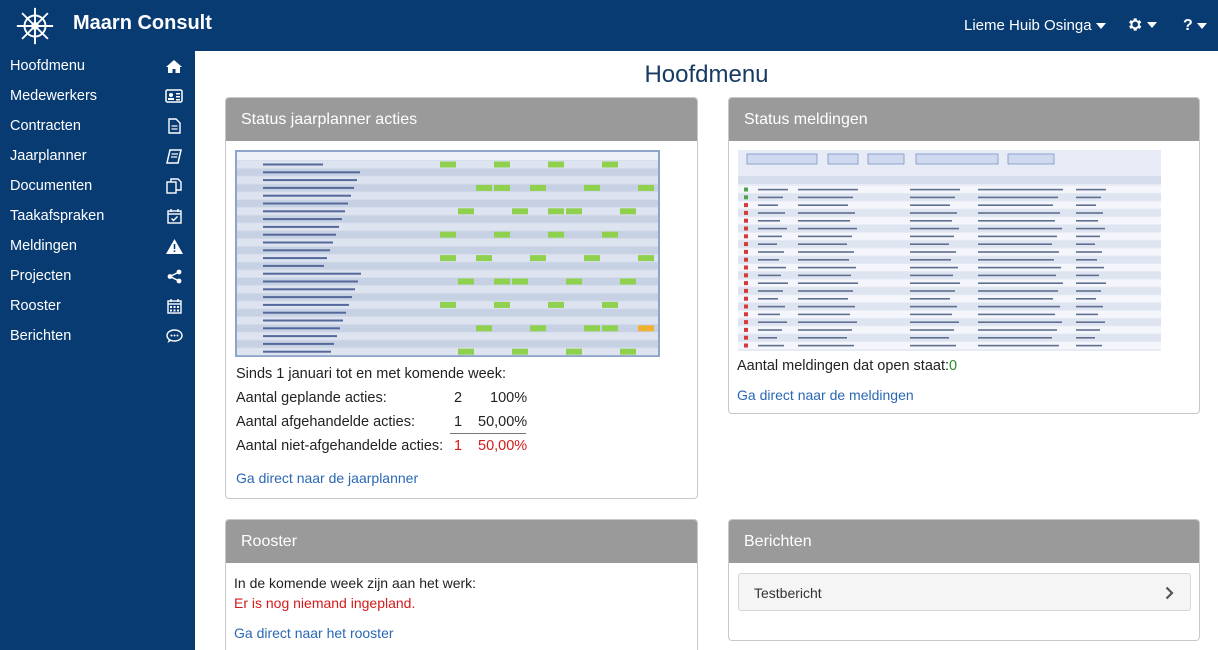  I want to click on sidebar-item-meldingen: Meldingen, so click(97, 246).